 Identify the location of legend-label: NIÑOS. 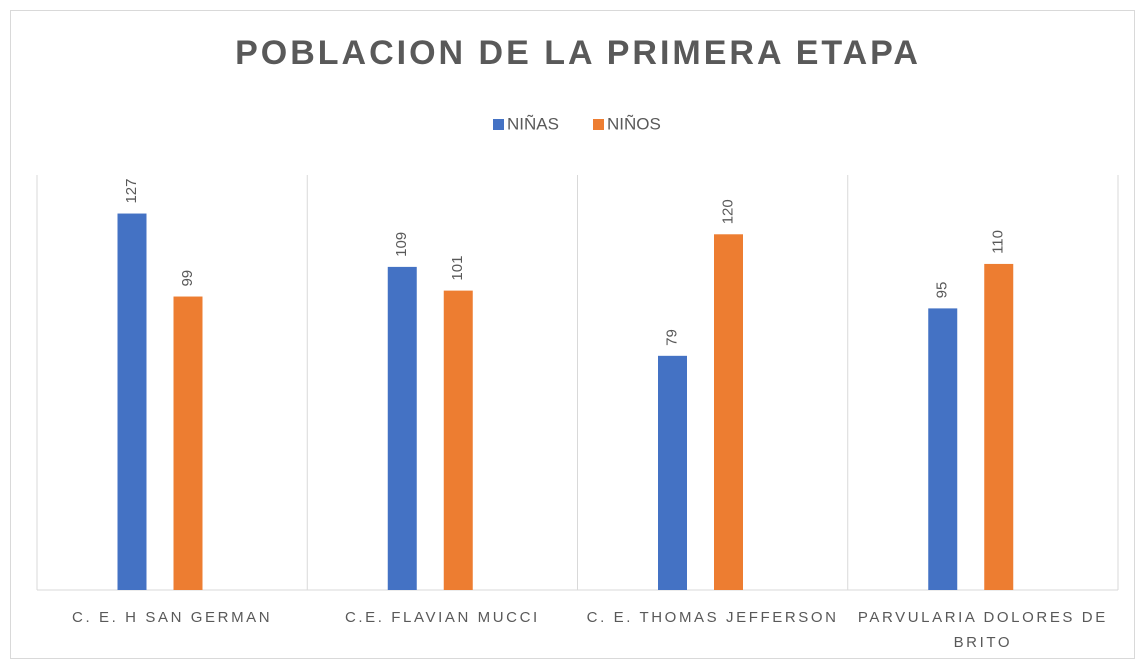
(634, 123).